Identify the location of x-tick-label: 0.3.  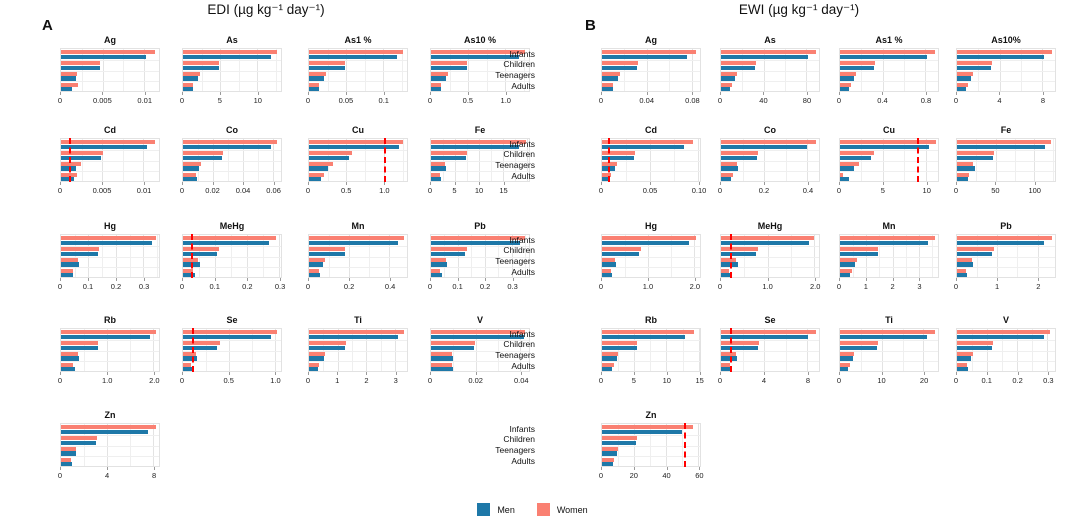
(144, 286).